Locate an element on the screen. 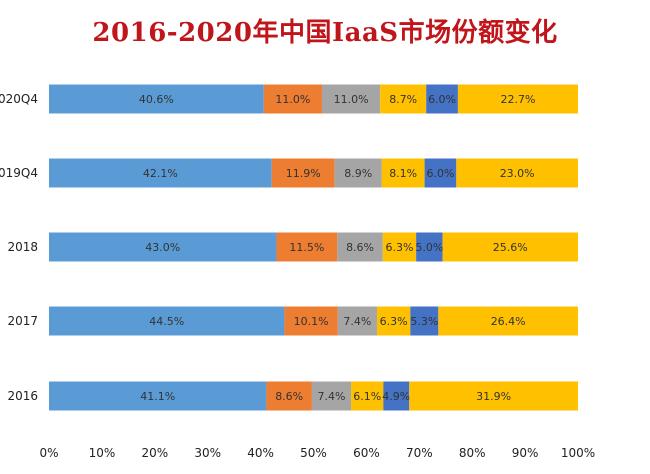 This screenshot has width=650, height=474. data-label: 25.6% is located at coordinates (510, 247).